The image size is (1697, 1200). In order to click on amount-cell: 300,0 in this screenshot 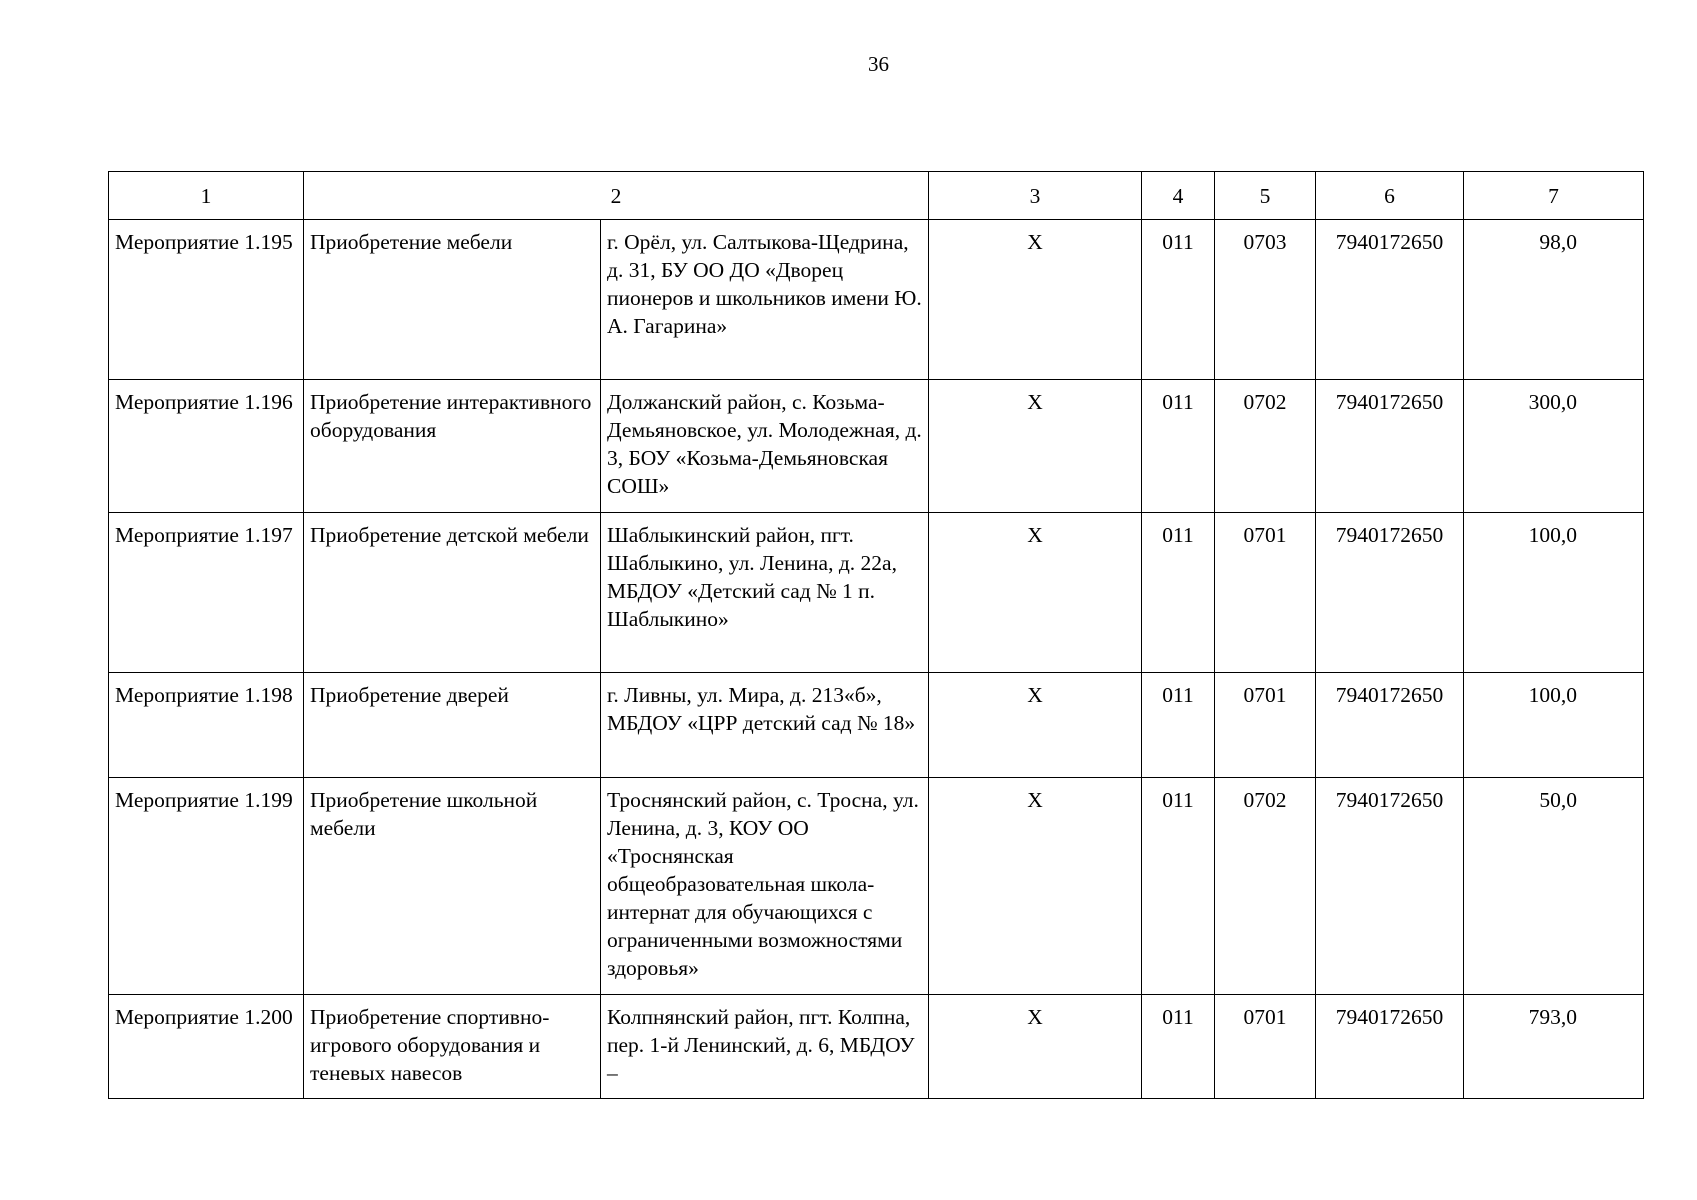, I will do `click(1553, 446)`.